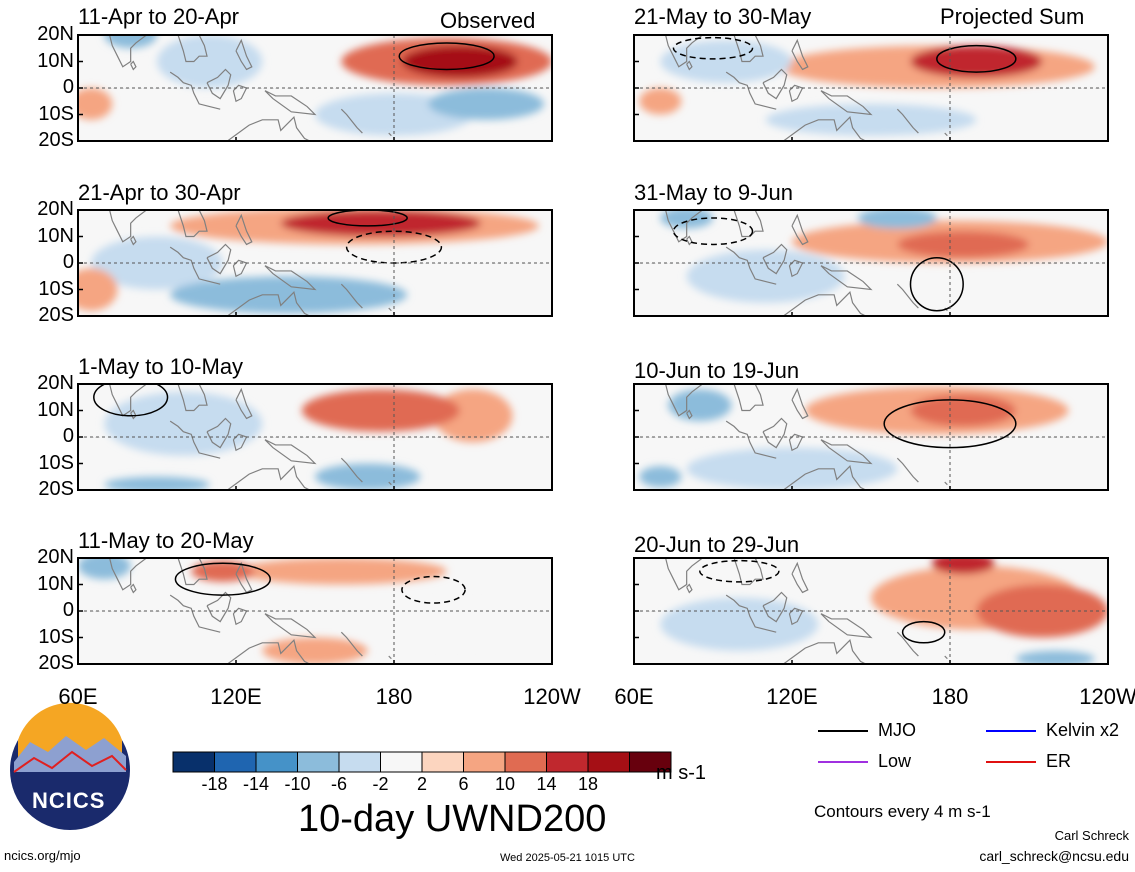 The height and width of the screenshot is (872, 1135). What do you see at coordinates (723, 16) in the screenshot?
I see `panel-title: 21-May to 30-May` at bounding box center [723, 16].